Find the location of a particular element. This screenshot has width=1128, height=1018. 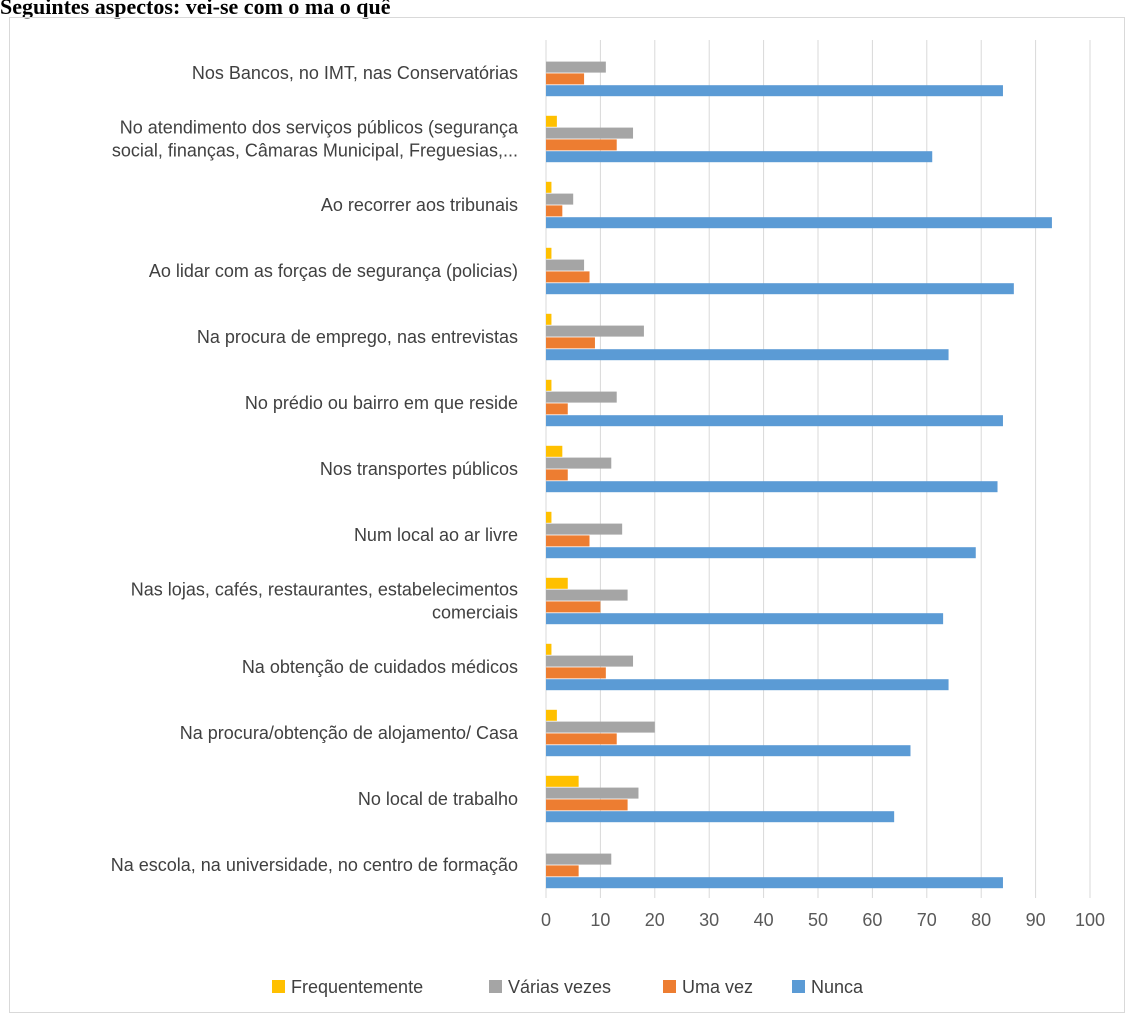

x-tick-label: 50 is located at coordinates (818, 920).